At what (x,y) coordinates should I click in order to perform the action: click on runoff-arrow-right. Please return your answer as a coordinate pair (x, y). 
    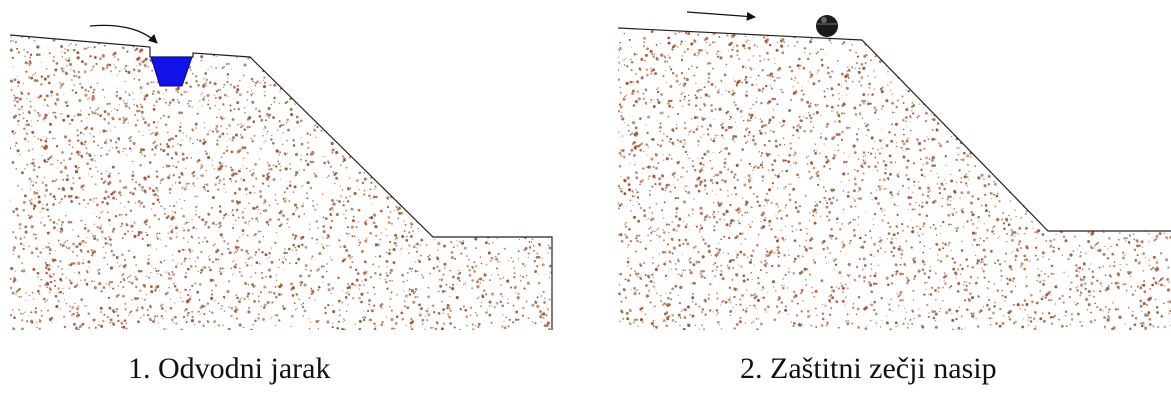
    Looking at the image, I should click on (721, 16).